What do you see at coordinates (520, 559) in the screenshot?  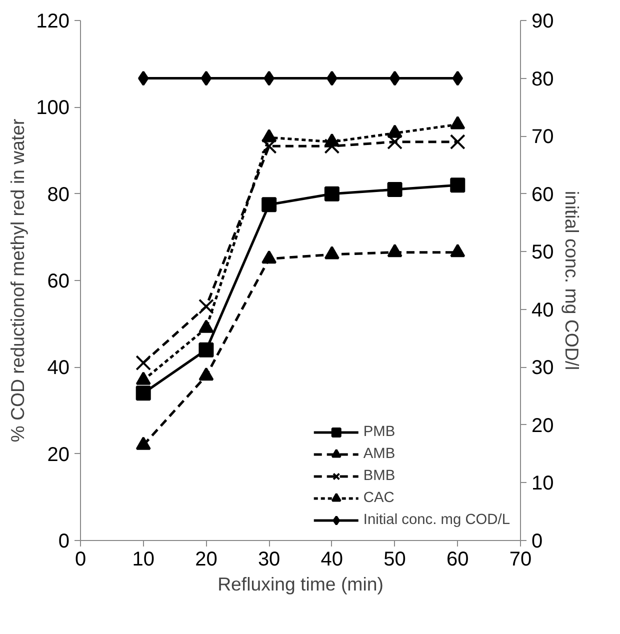 I see `x-tick-label: 70` at bounding box center [520, 559].